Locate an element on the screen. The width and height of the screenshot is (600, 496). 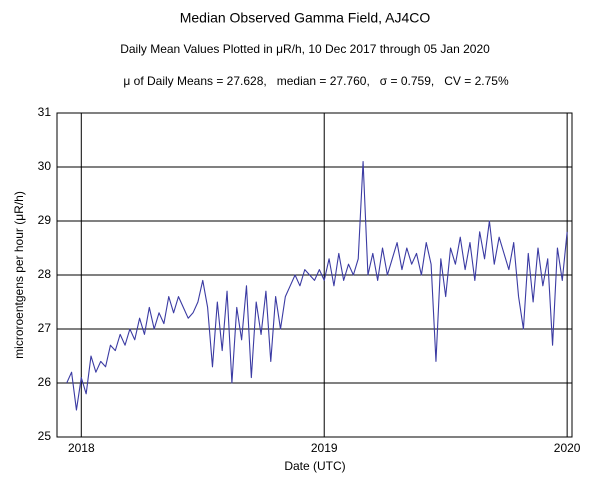
x-tick-label: 2019 is located at coordinates (324, 448).